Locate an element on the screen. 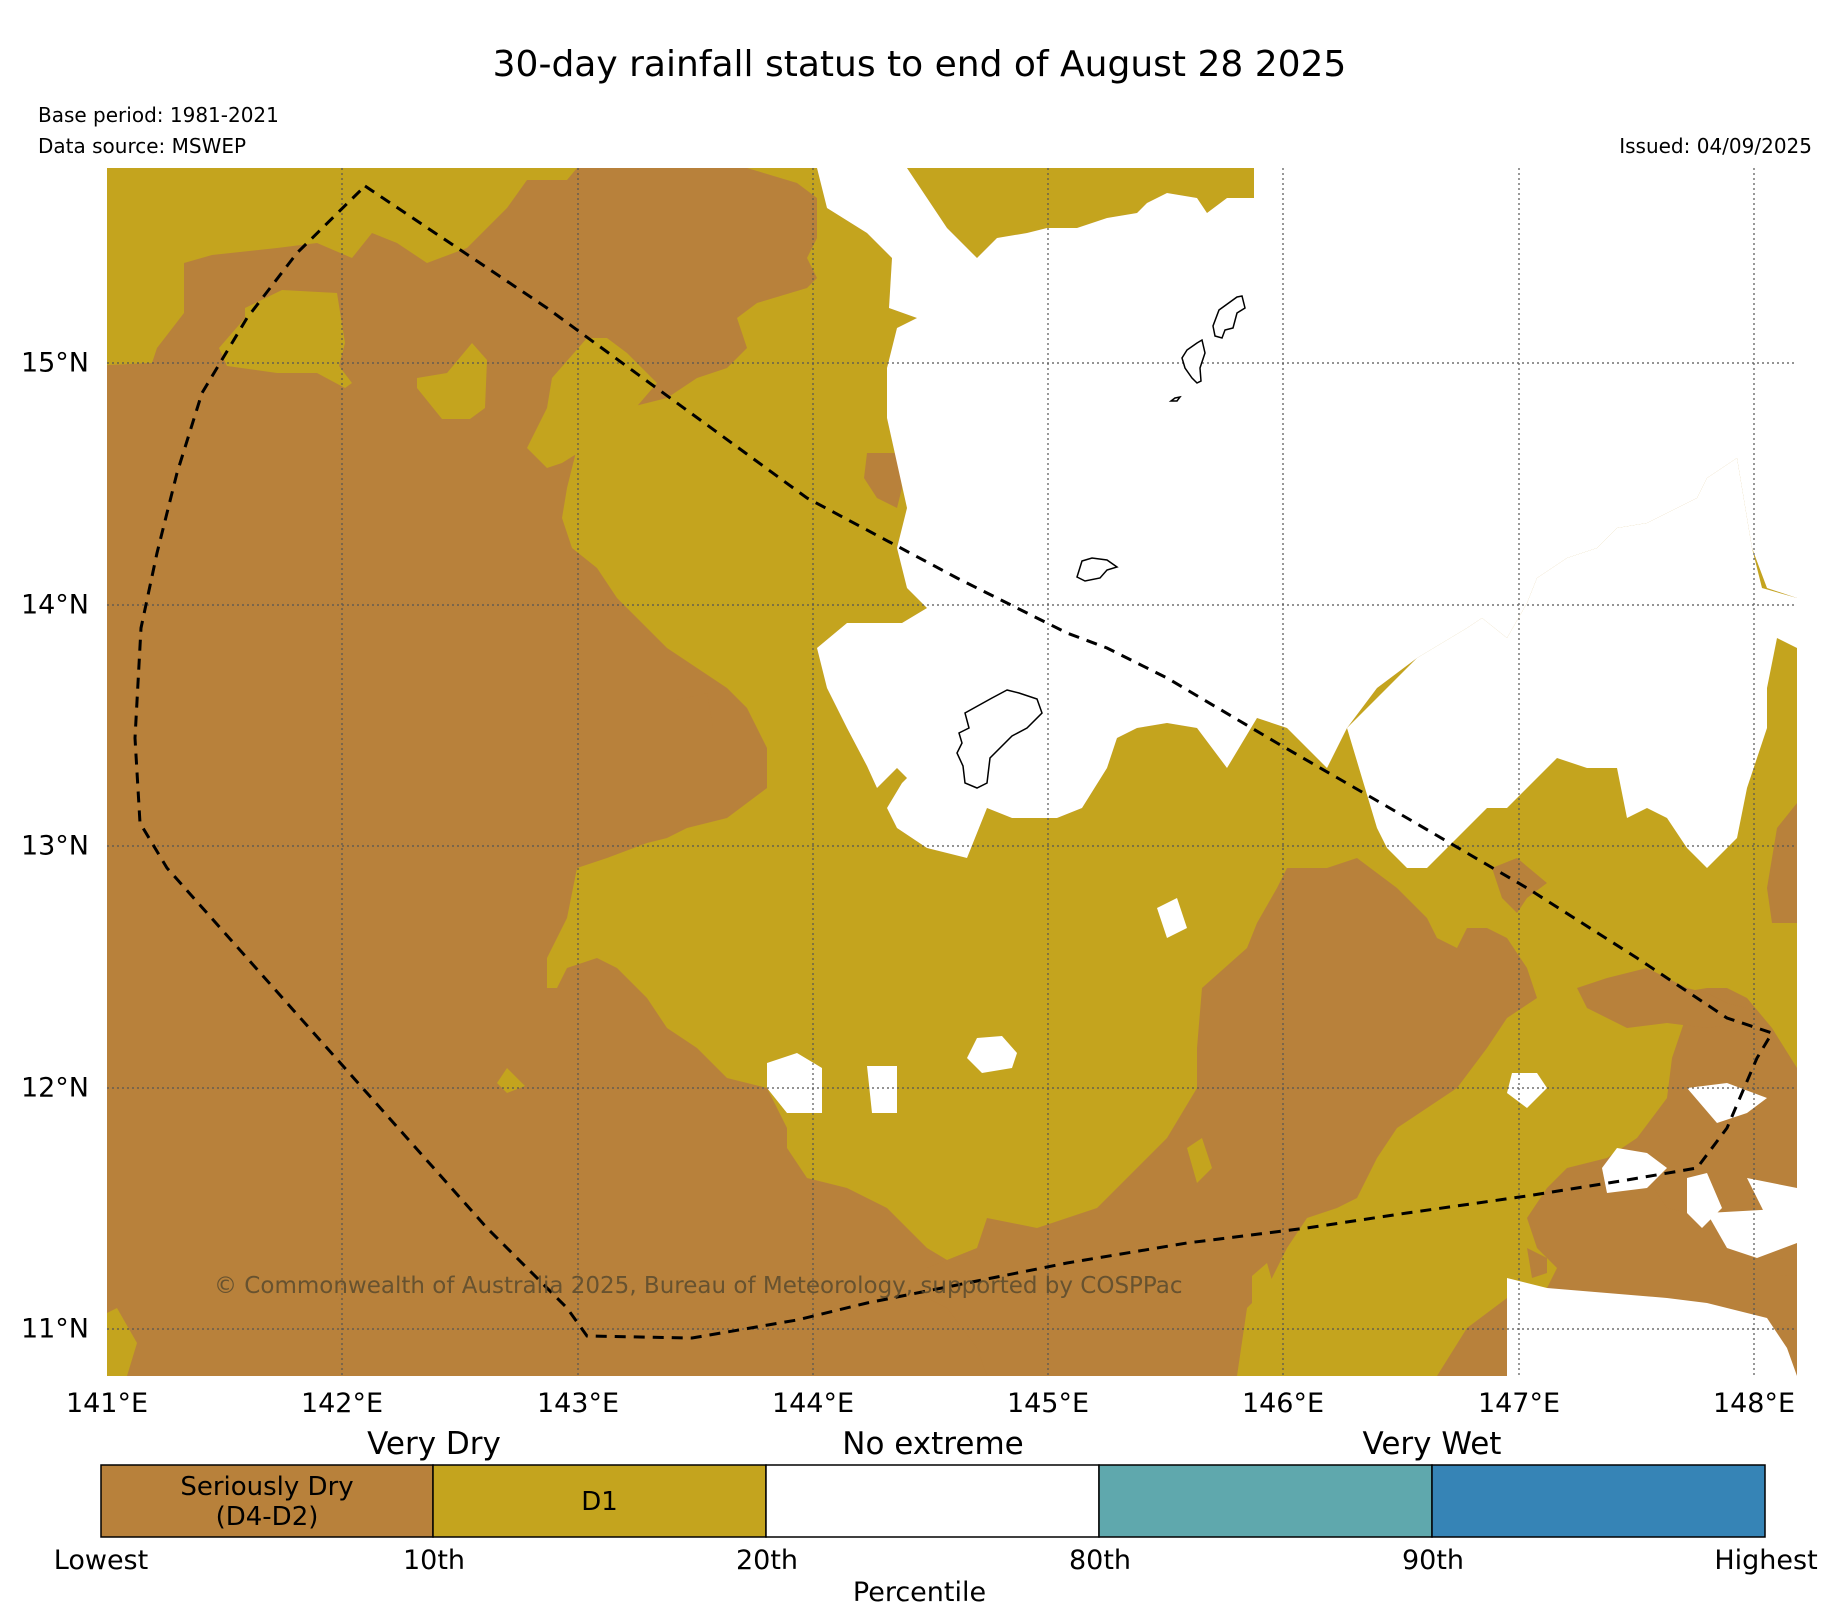  lon-label: 141°E is located at coordinates (107, 1403).